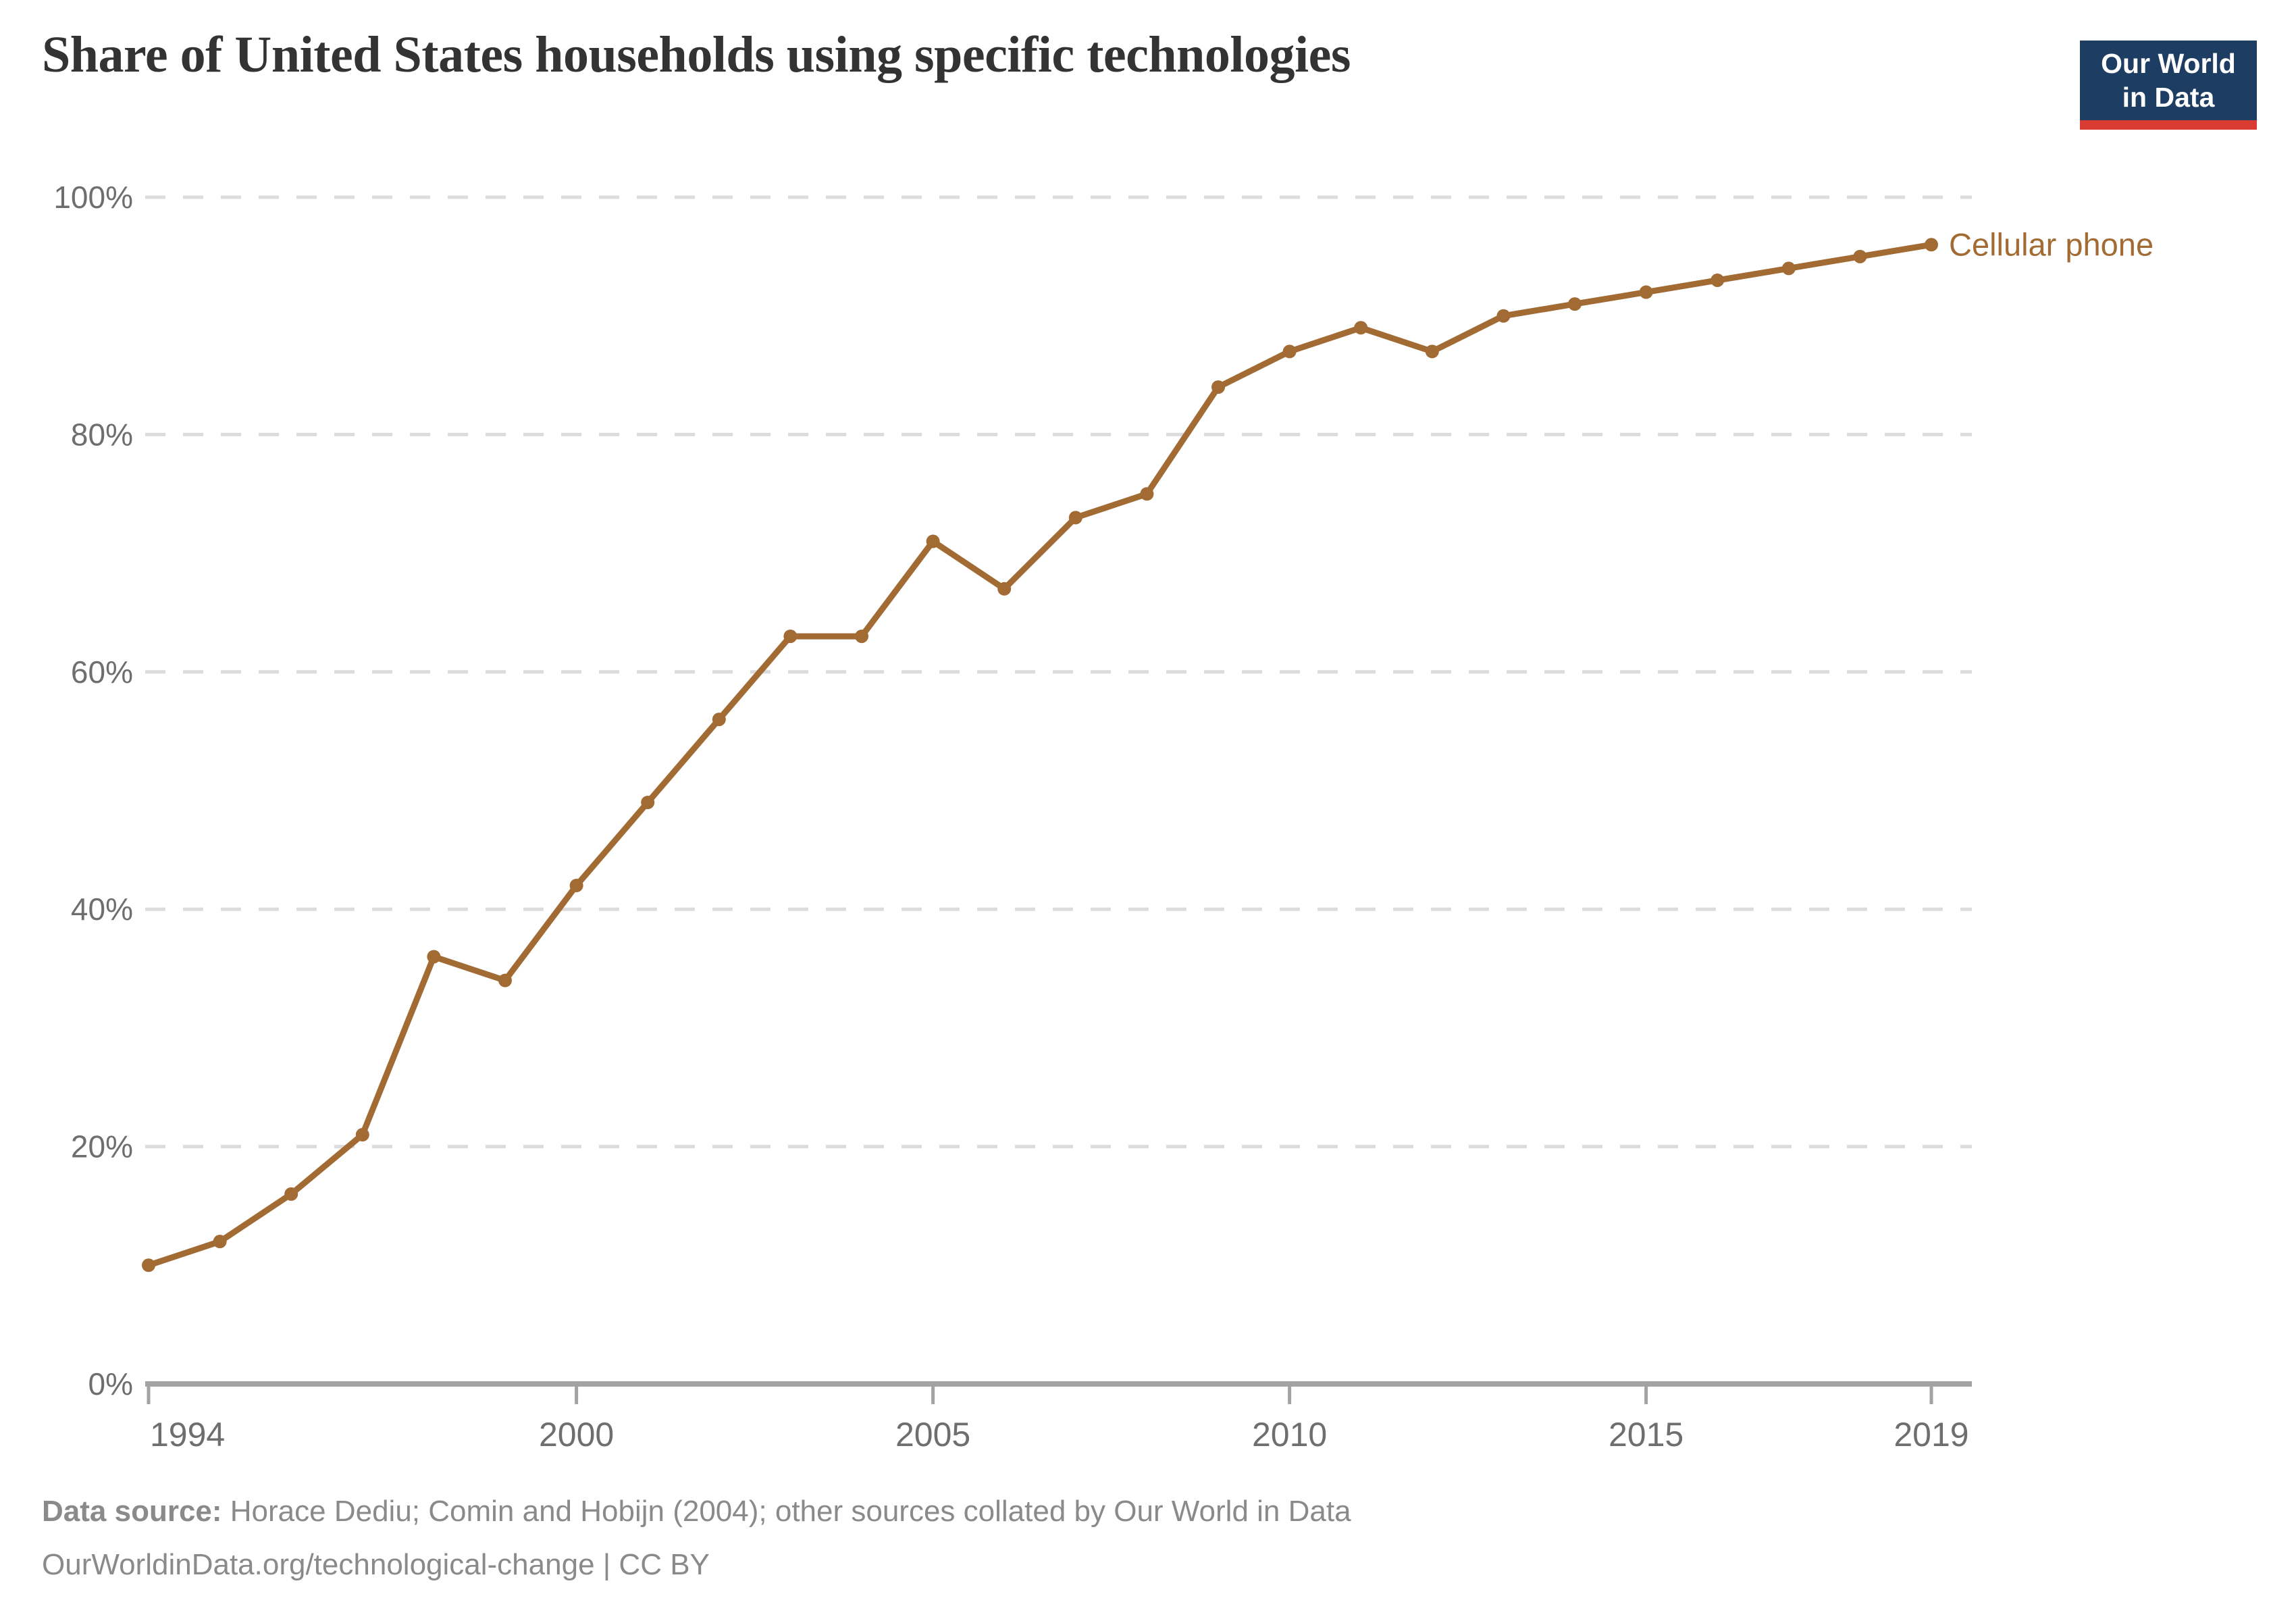  What do you see at coordinates (576, 1434) in the screenshot?
I see `x-axis-tick-label: 2000` at bounding box center [576, 1434].